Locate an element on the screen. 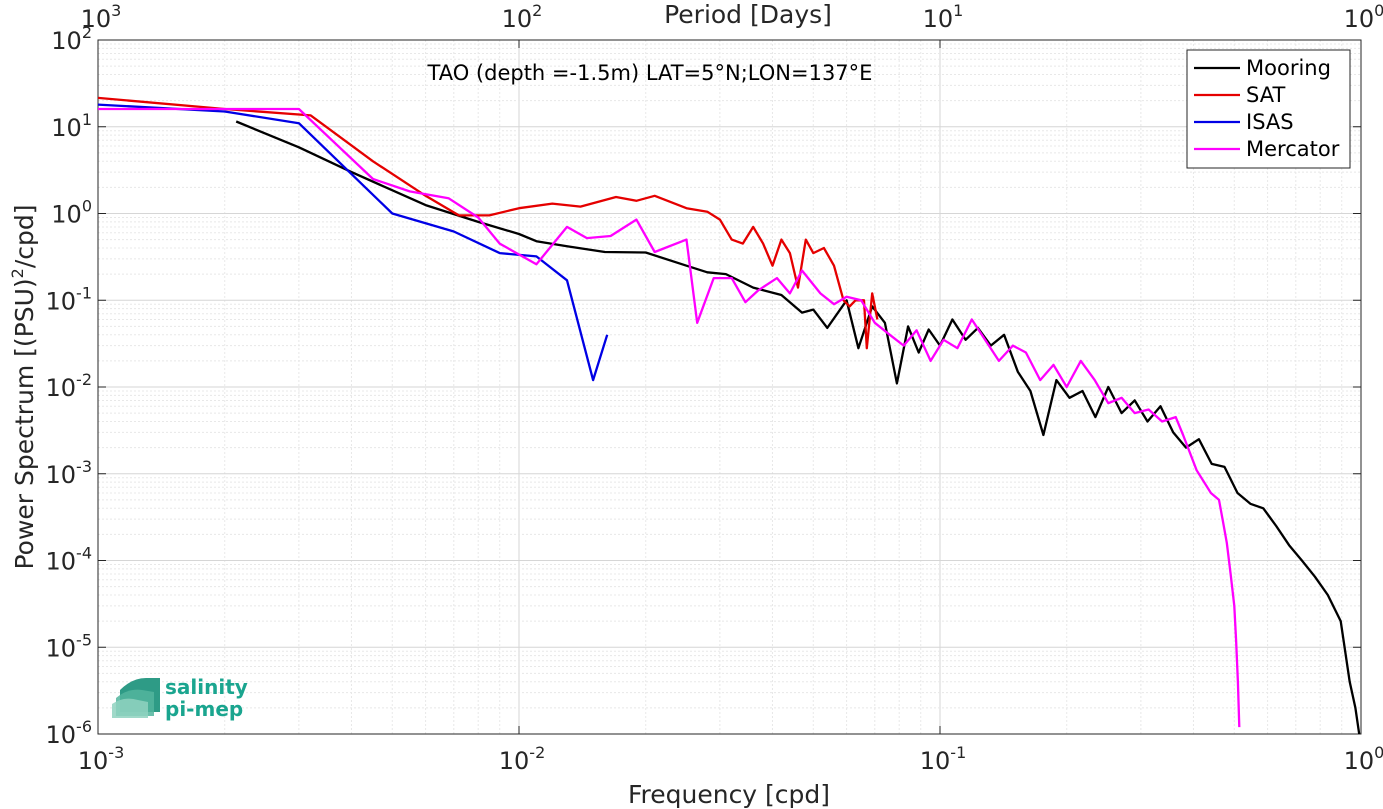 The image size is (1383, 809). top-axis-label: Period [Days] is located at coordinates (748, 14).